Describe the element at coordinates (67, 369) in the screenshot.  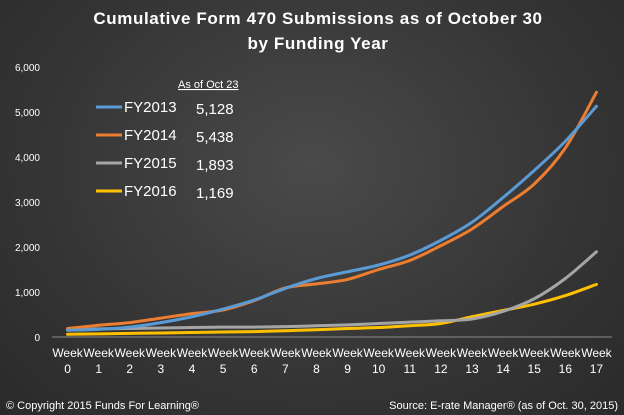
I see `x-tick-label: 0` at that location.